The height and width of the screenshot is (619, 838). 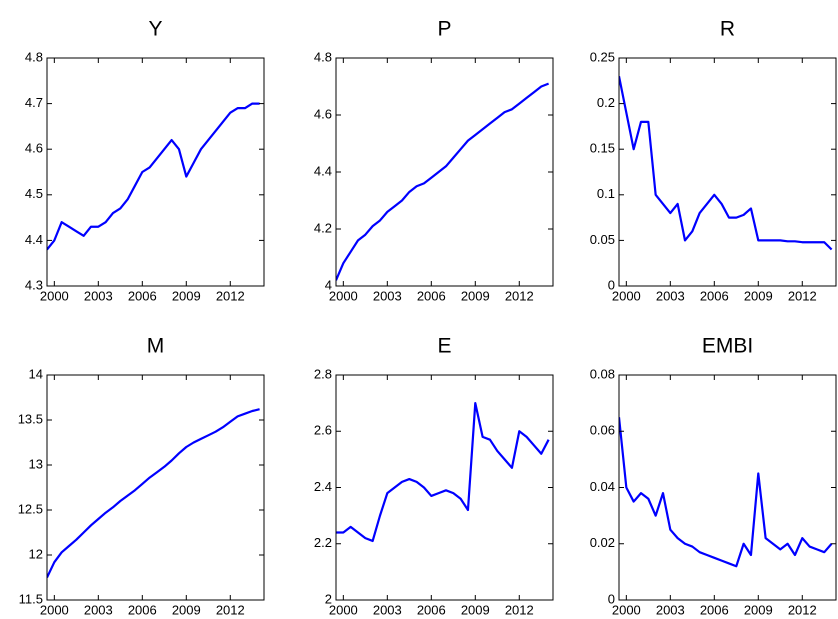 What do you see at coordinates (36, 553) in the screenshot?
I see `y-tick-label: 12` at bounding box center [36, 553].